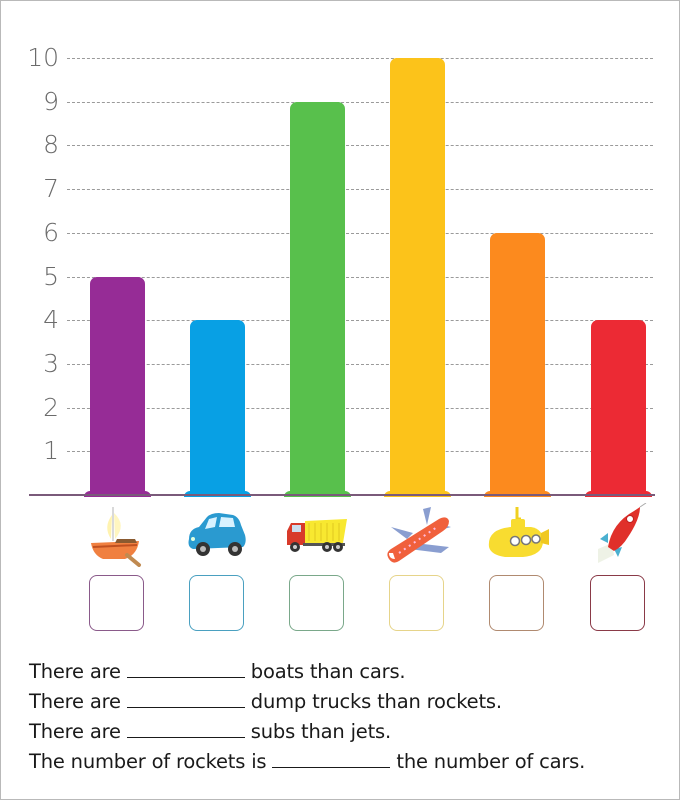  What do you see at coordinates (117, 386) in the screenshot?
I see `bar-boats` at bounding box center [117, 386].